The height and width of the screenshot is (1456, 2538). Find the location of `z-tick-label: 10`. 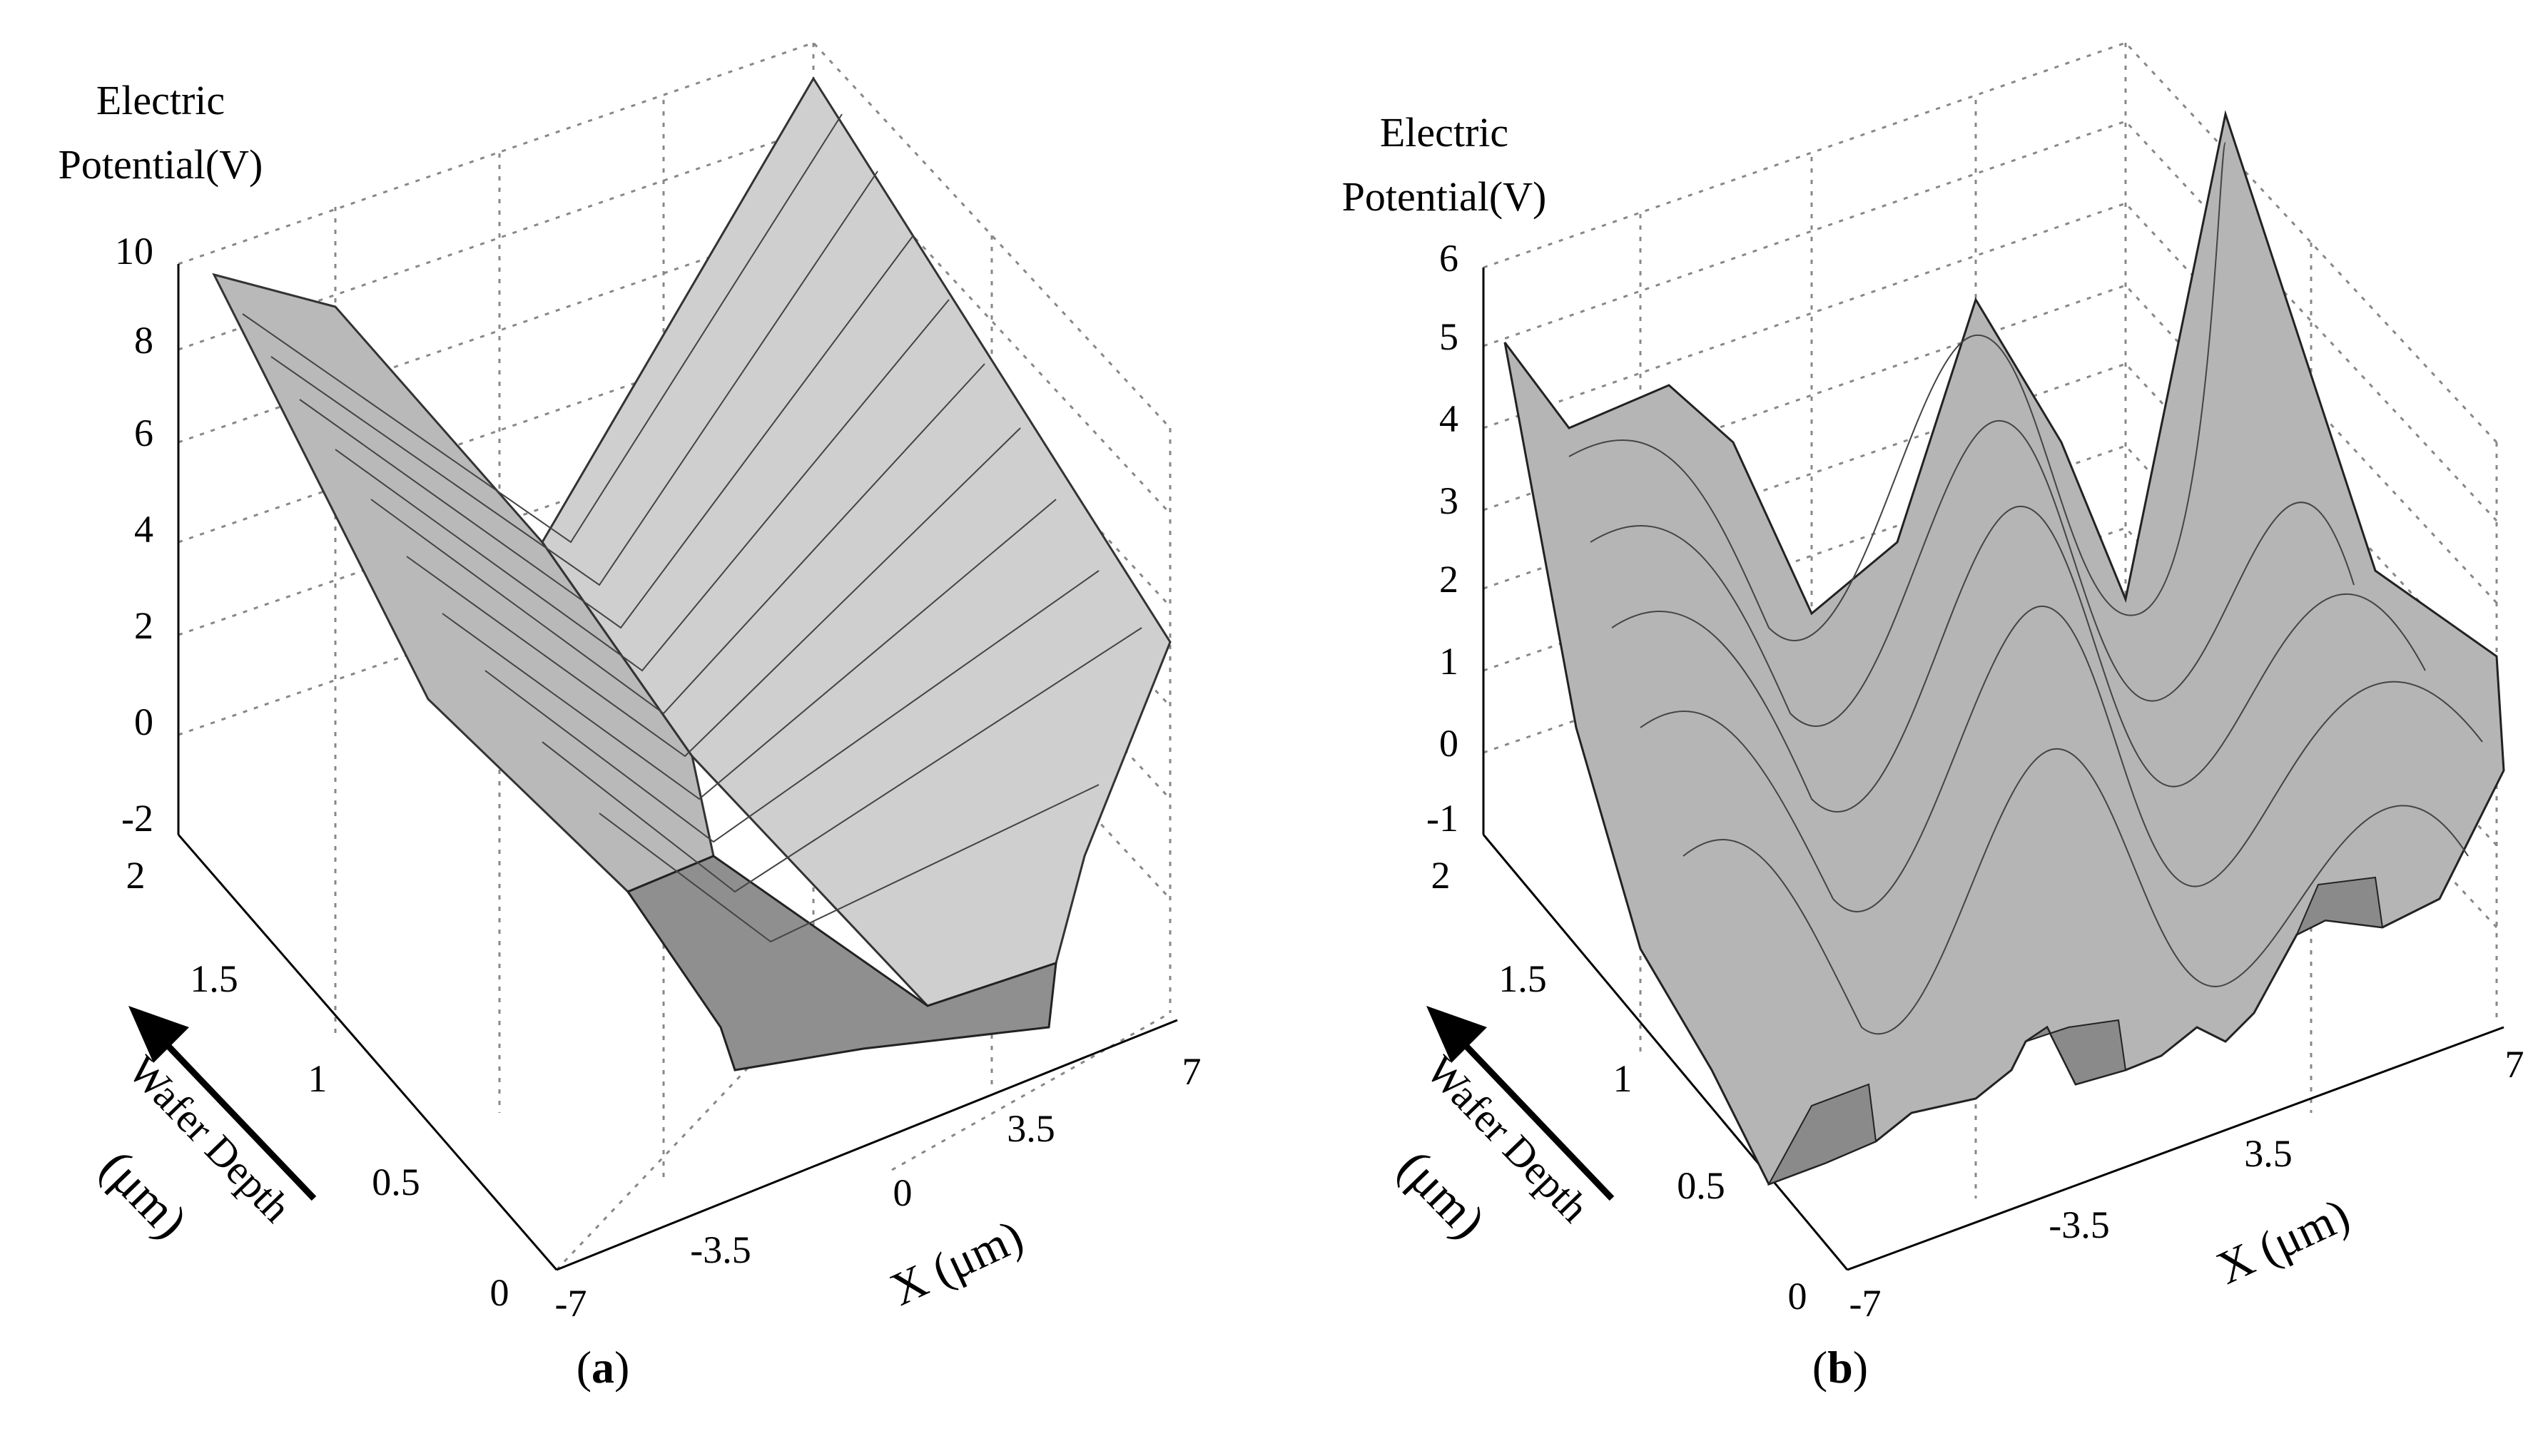

z-tick-label: 10 is located at coordinates (134, 251).